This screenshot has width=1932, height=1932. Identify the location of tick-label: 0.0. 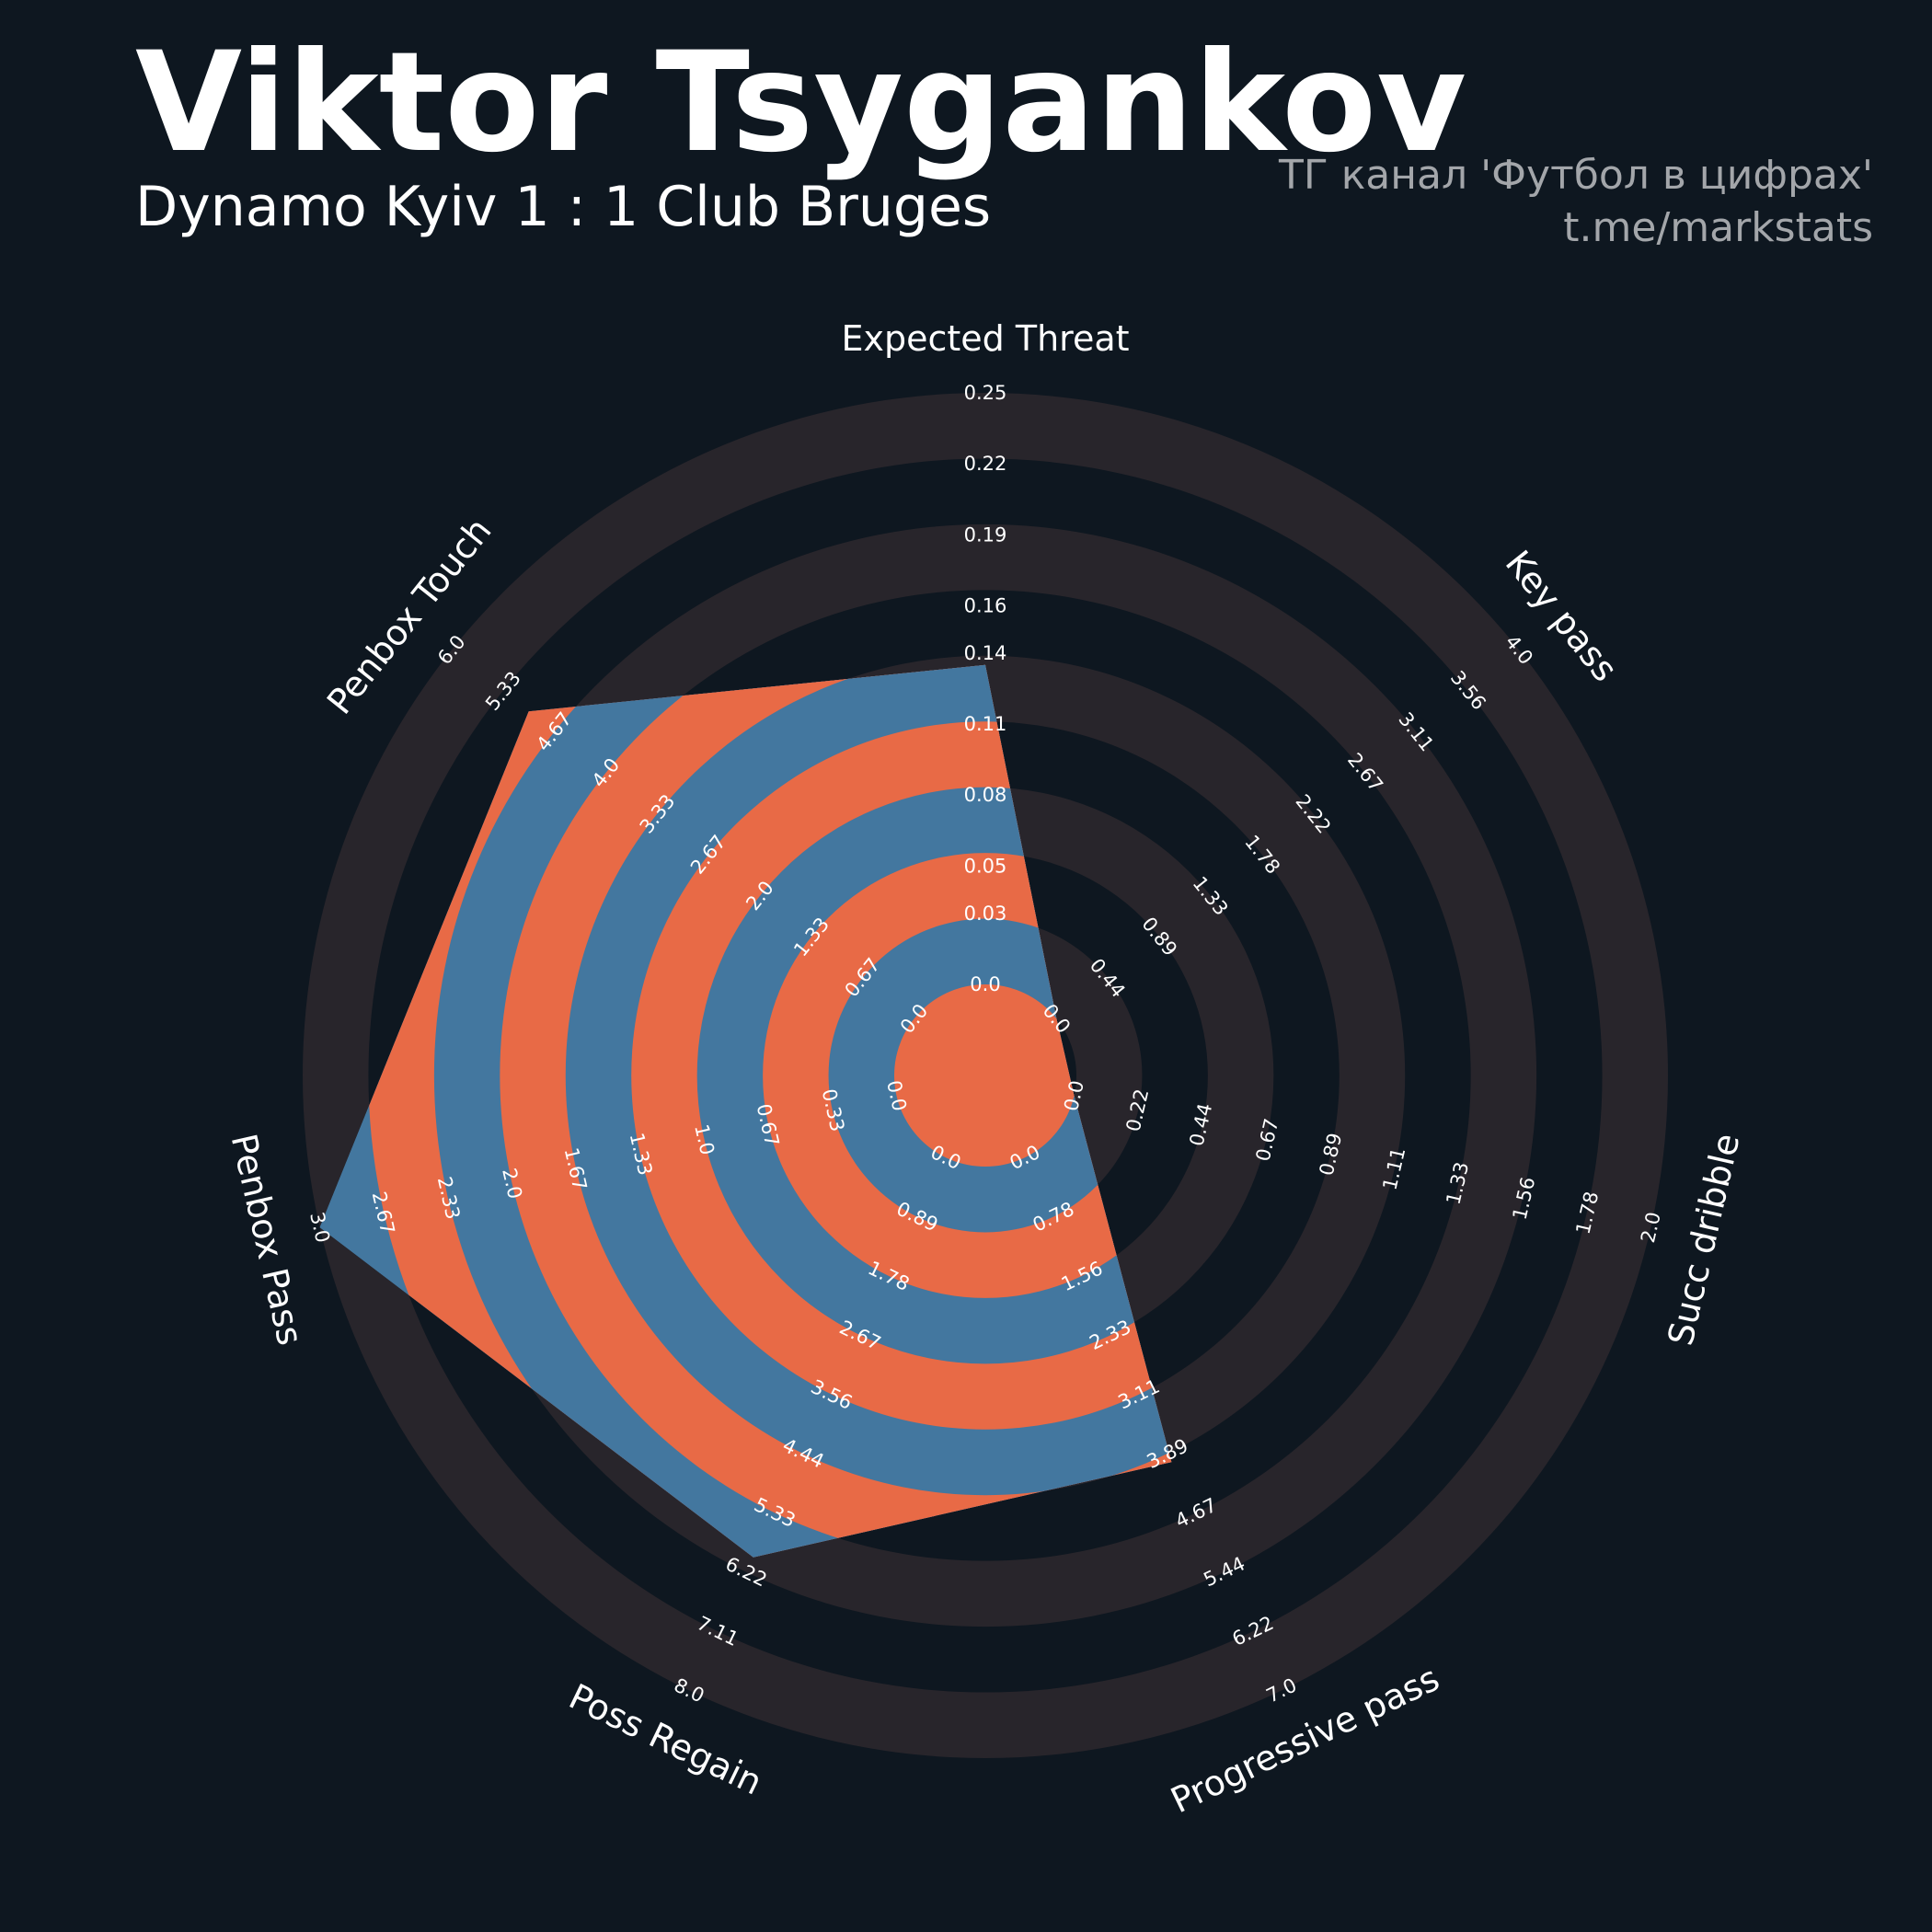
(985, 984).